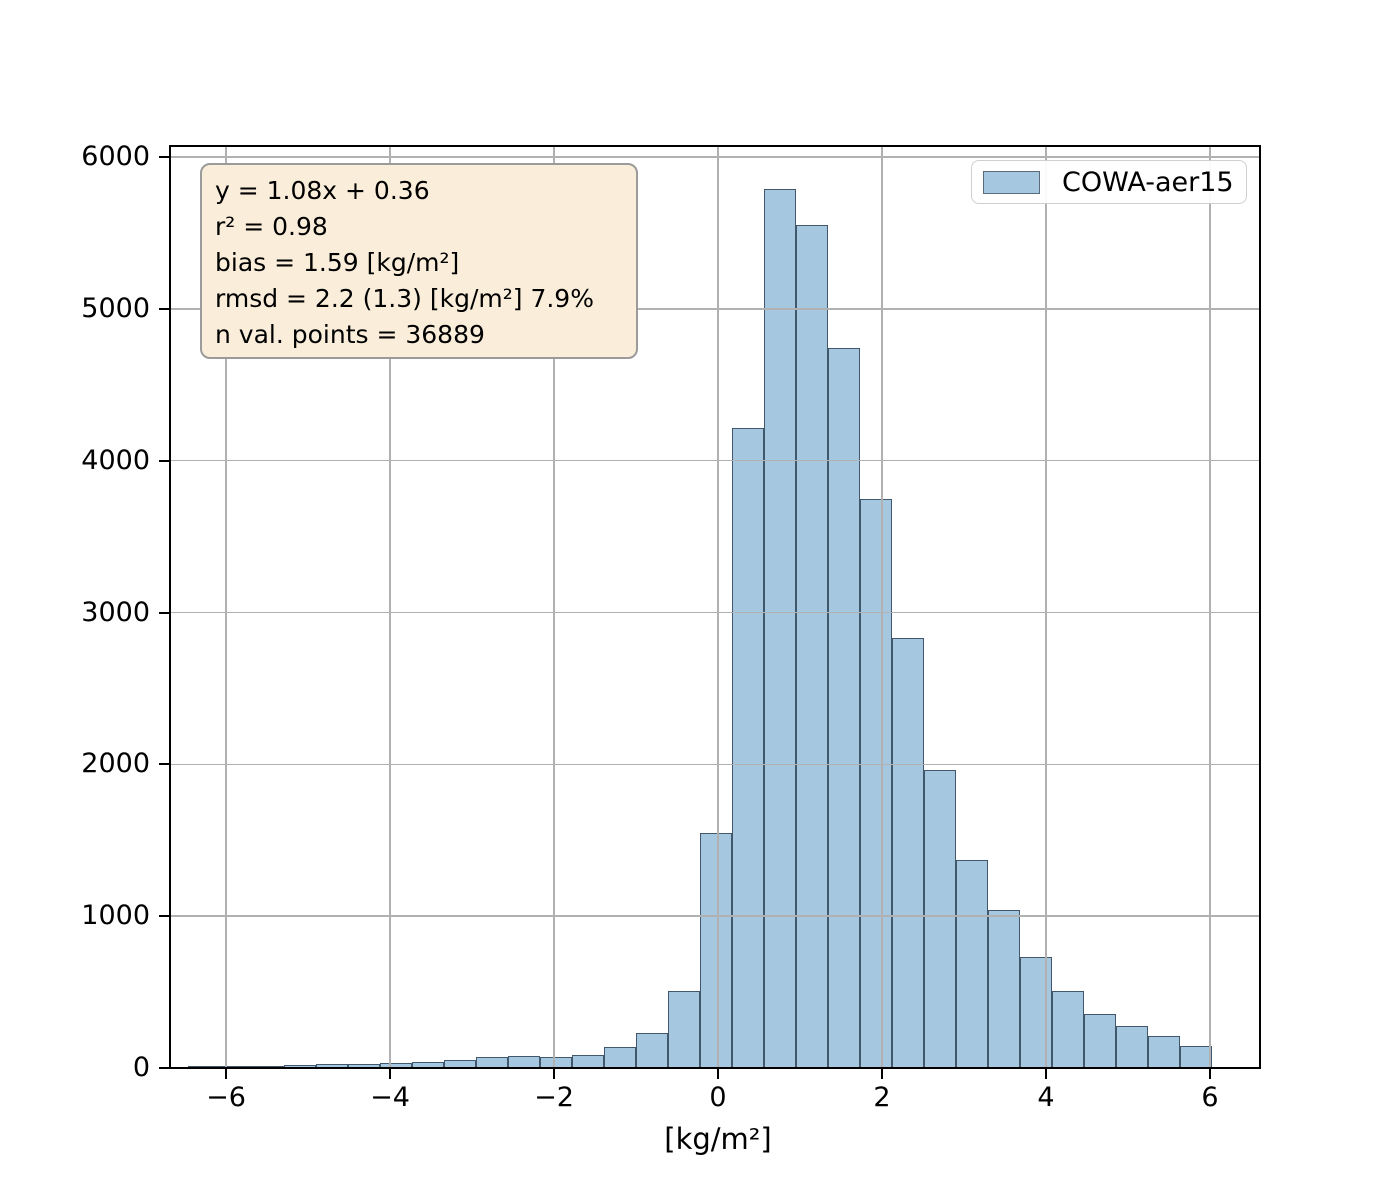 This screenshot has height=1200, width=1400. I want to click on stats-line: rmsd = 2.2 (1.3) [kg/m²] 7.9%, so click(404, 298).